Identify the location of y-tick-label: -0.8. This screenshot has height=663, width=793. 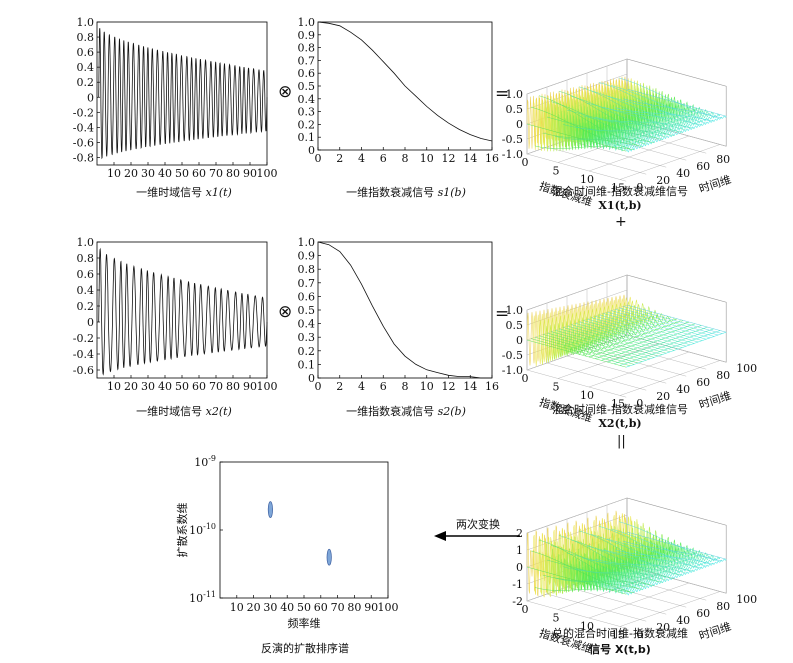
(83, 157).